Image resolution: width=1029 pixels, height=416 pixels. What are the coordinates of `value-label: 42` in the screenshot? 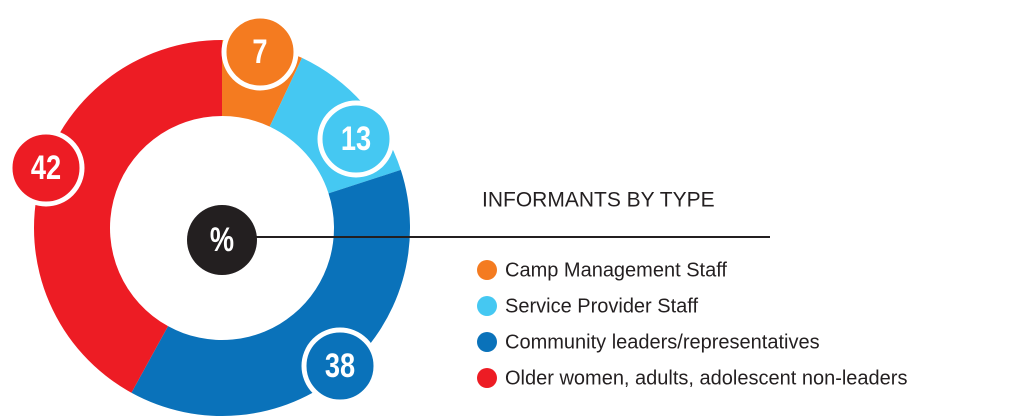 It's located at (46, 167).